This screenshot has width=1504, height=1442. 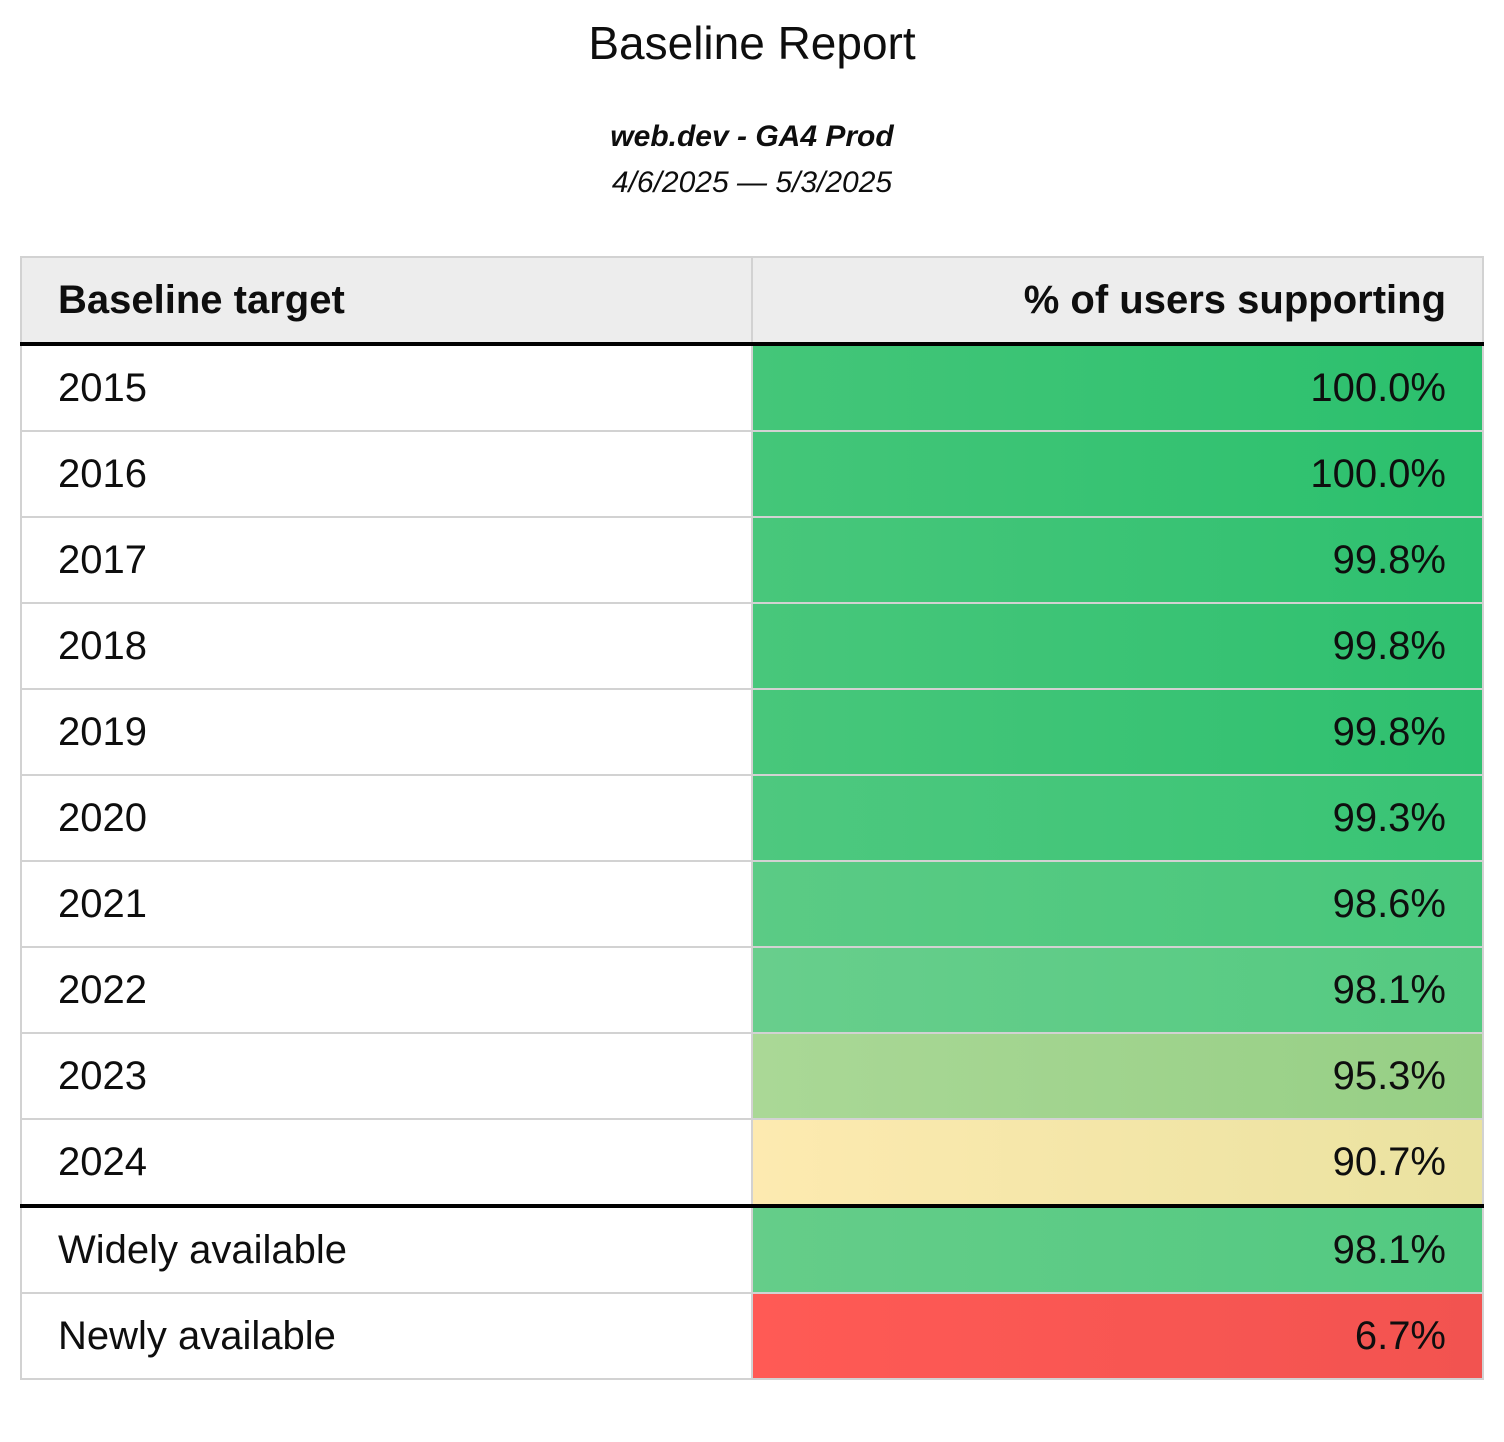 I want to click on table-row: 2021 98.6%, so click(x=752, y=904).